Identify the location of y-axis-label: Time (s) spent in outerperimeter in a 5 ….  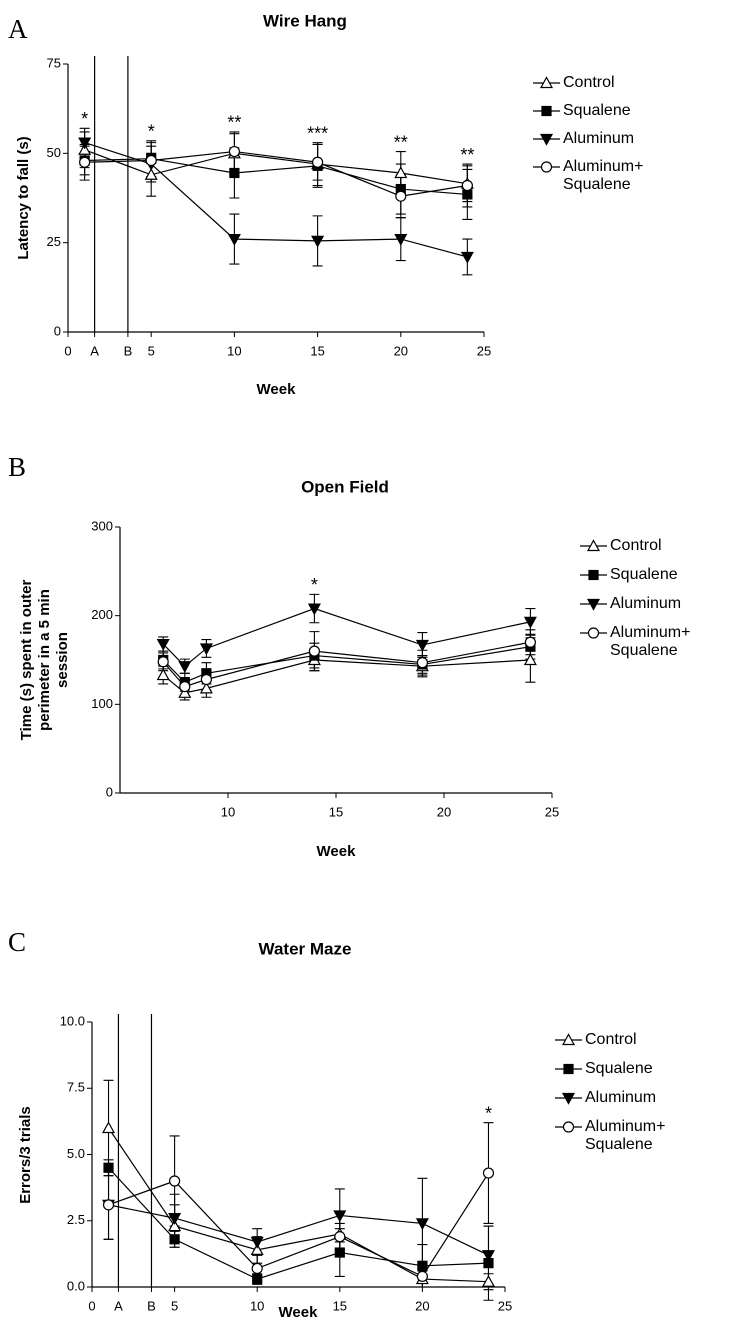
(44, 660).